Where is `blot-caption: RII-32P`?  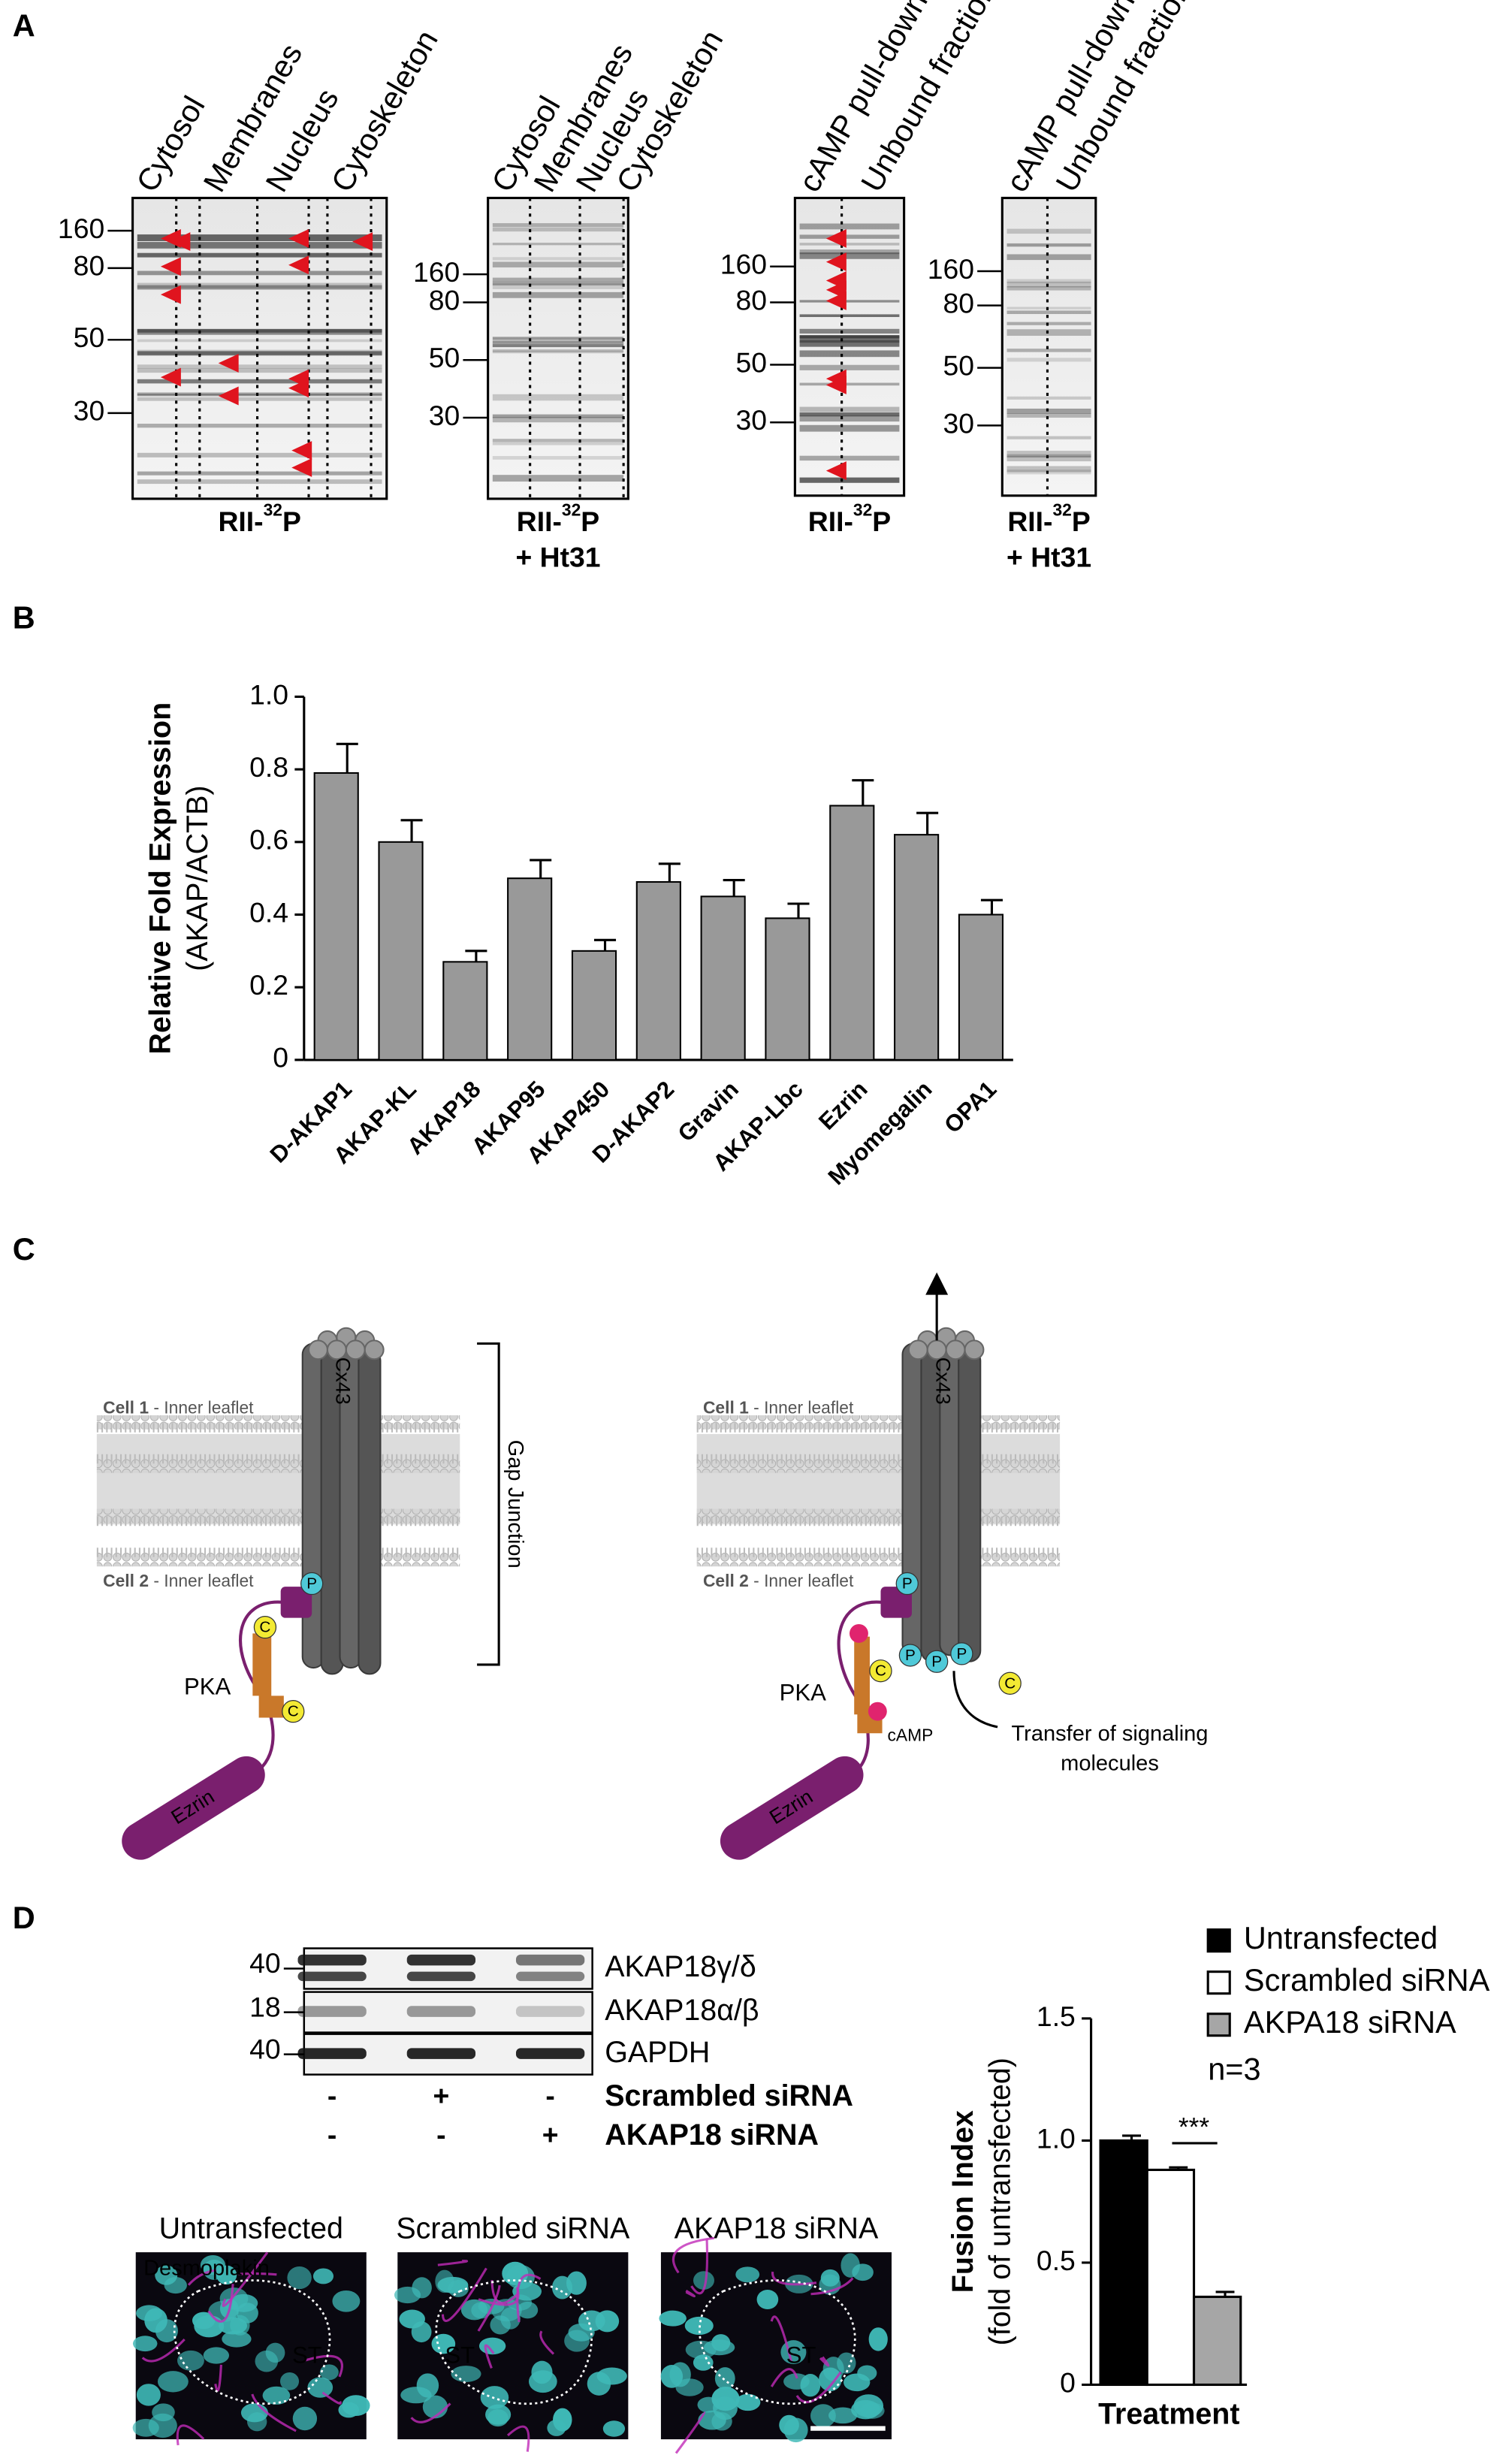
blot-caption: RII-32P is located at coordinates (558, 518).